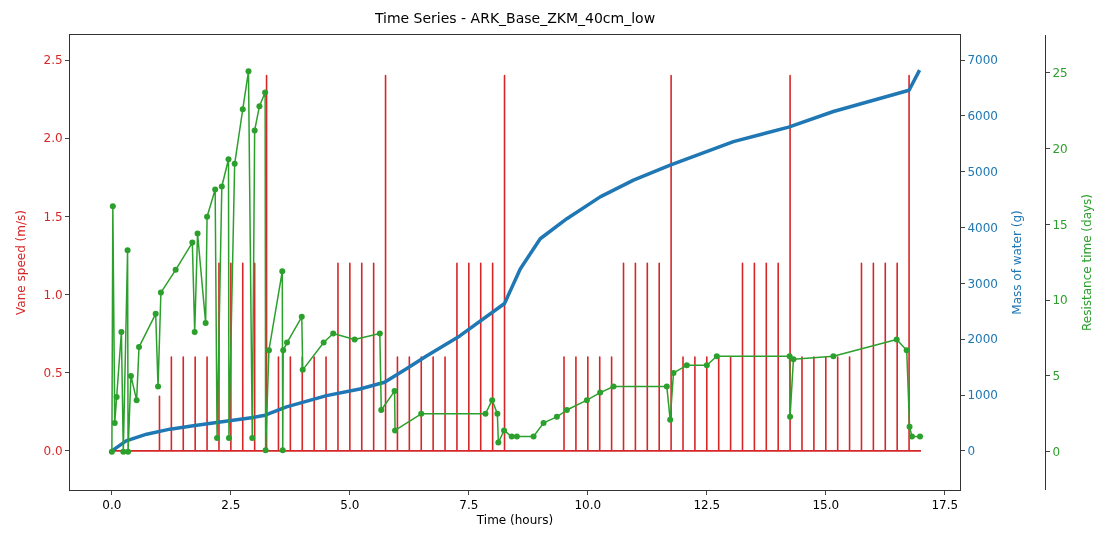 This screenshot has height=539, width=1105. What do you see at coordinates (53, 451) in the screenshot?
I see `y-tick-label: 0.0` at bounding box center [53, 451].